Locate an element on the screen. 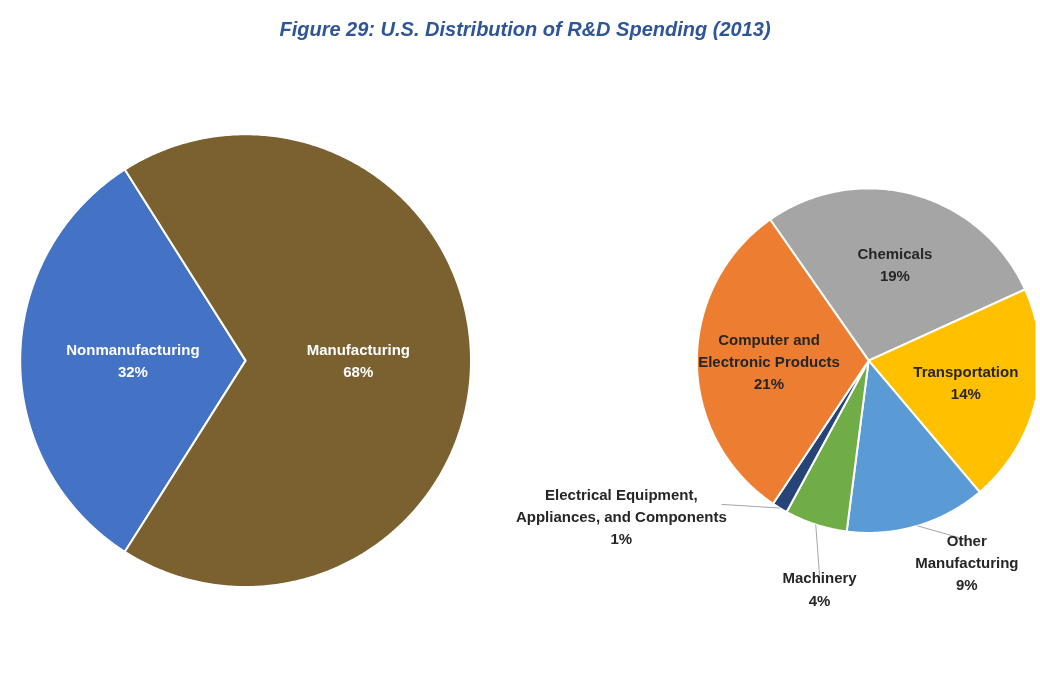 This screenshot has height=690, width=1040. text: Figure 29: U.S. Distribution of R&D Spending (2013) is located at coordinates (525, 29).